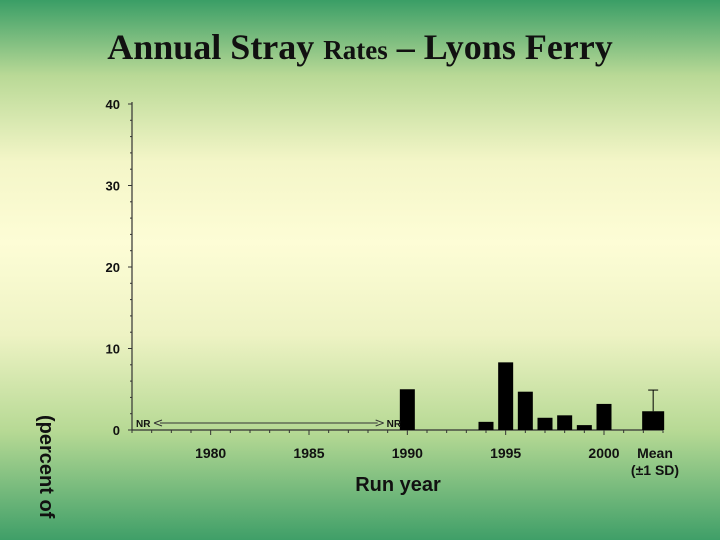 Image resolution: width=720 pixels, height=540 pixels. I want to click on bar-1996, so click(525, 410).